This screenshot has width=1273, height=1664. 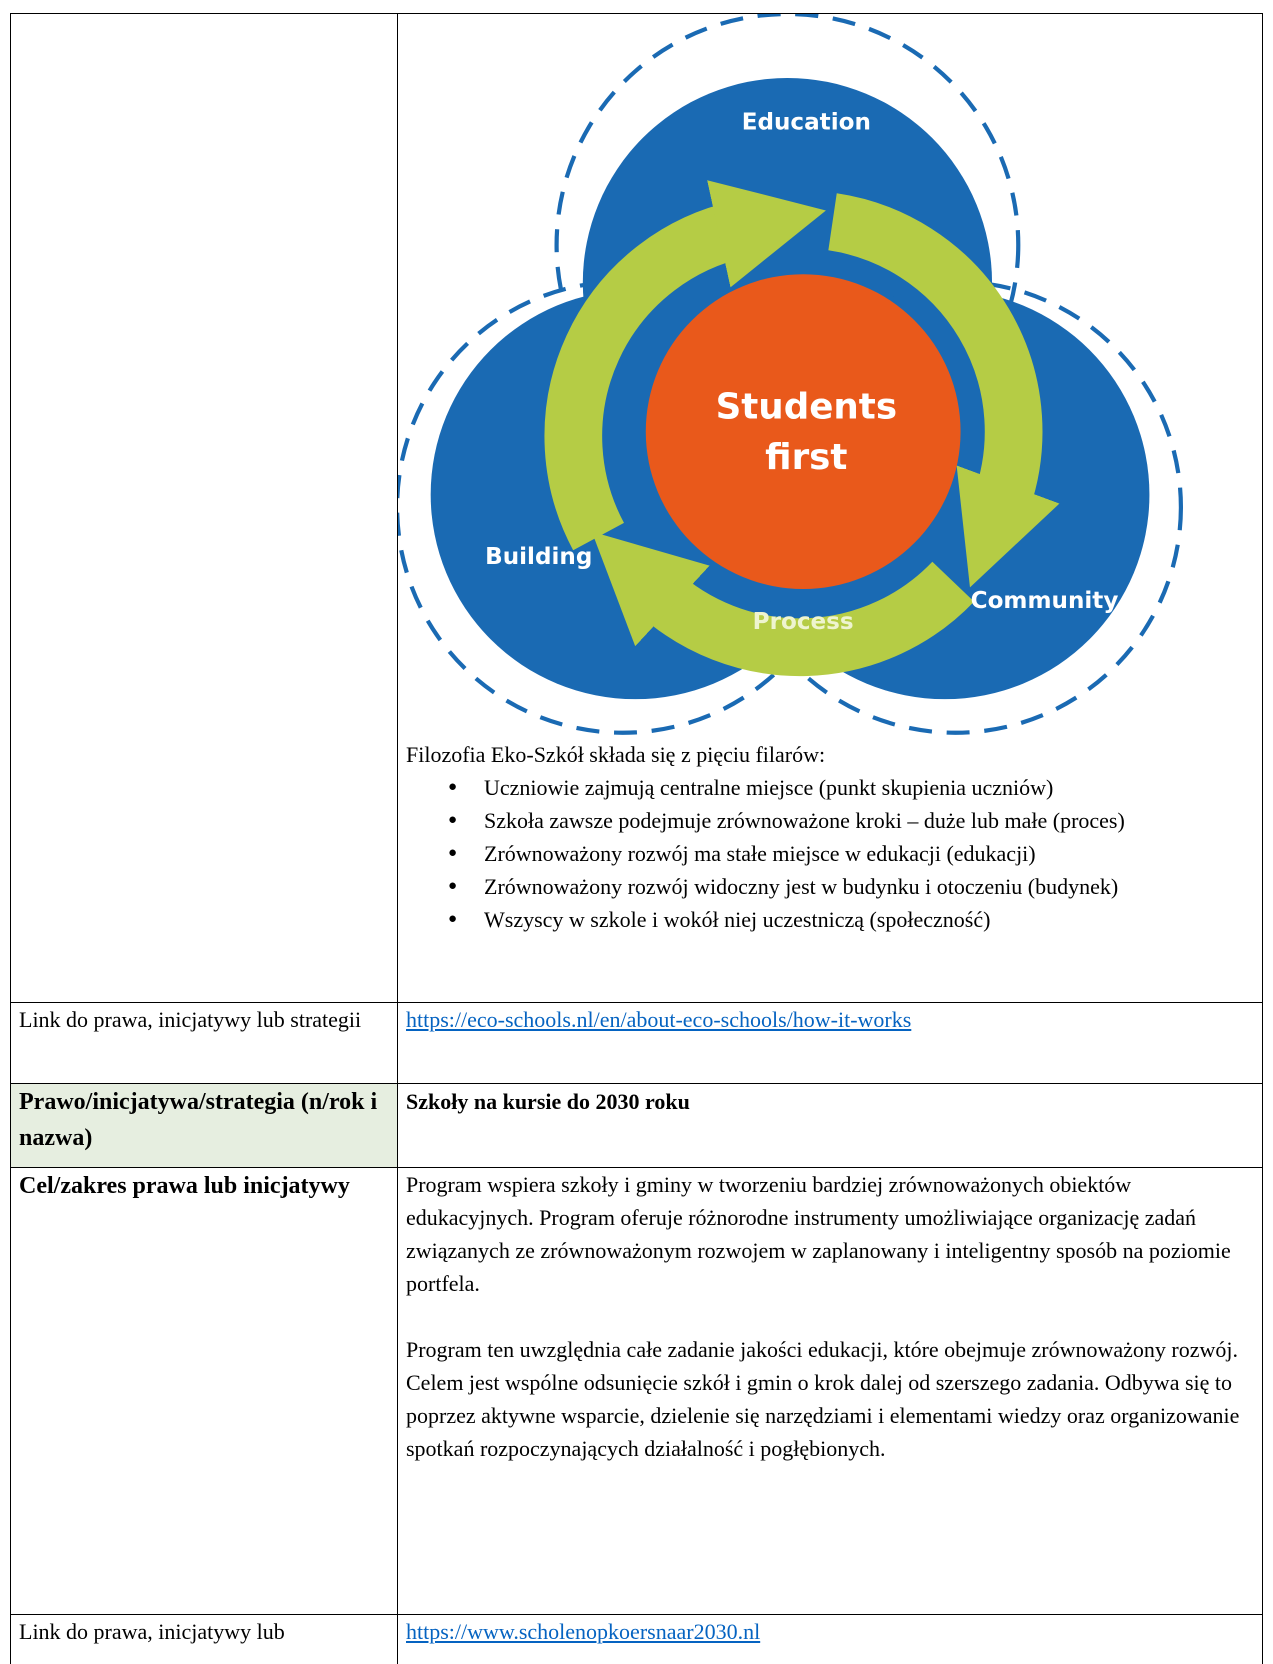 I want to click on cell-label: Link do prawa, inicjatywy lub strategii, so click(x=204, y=1043).